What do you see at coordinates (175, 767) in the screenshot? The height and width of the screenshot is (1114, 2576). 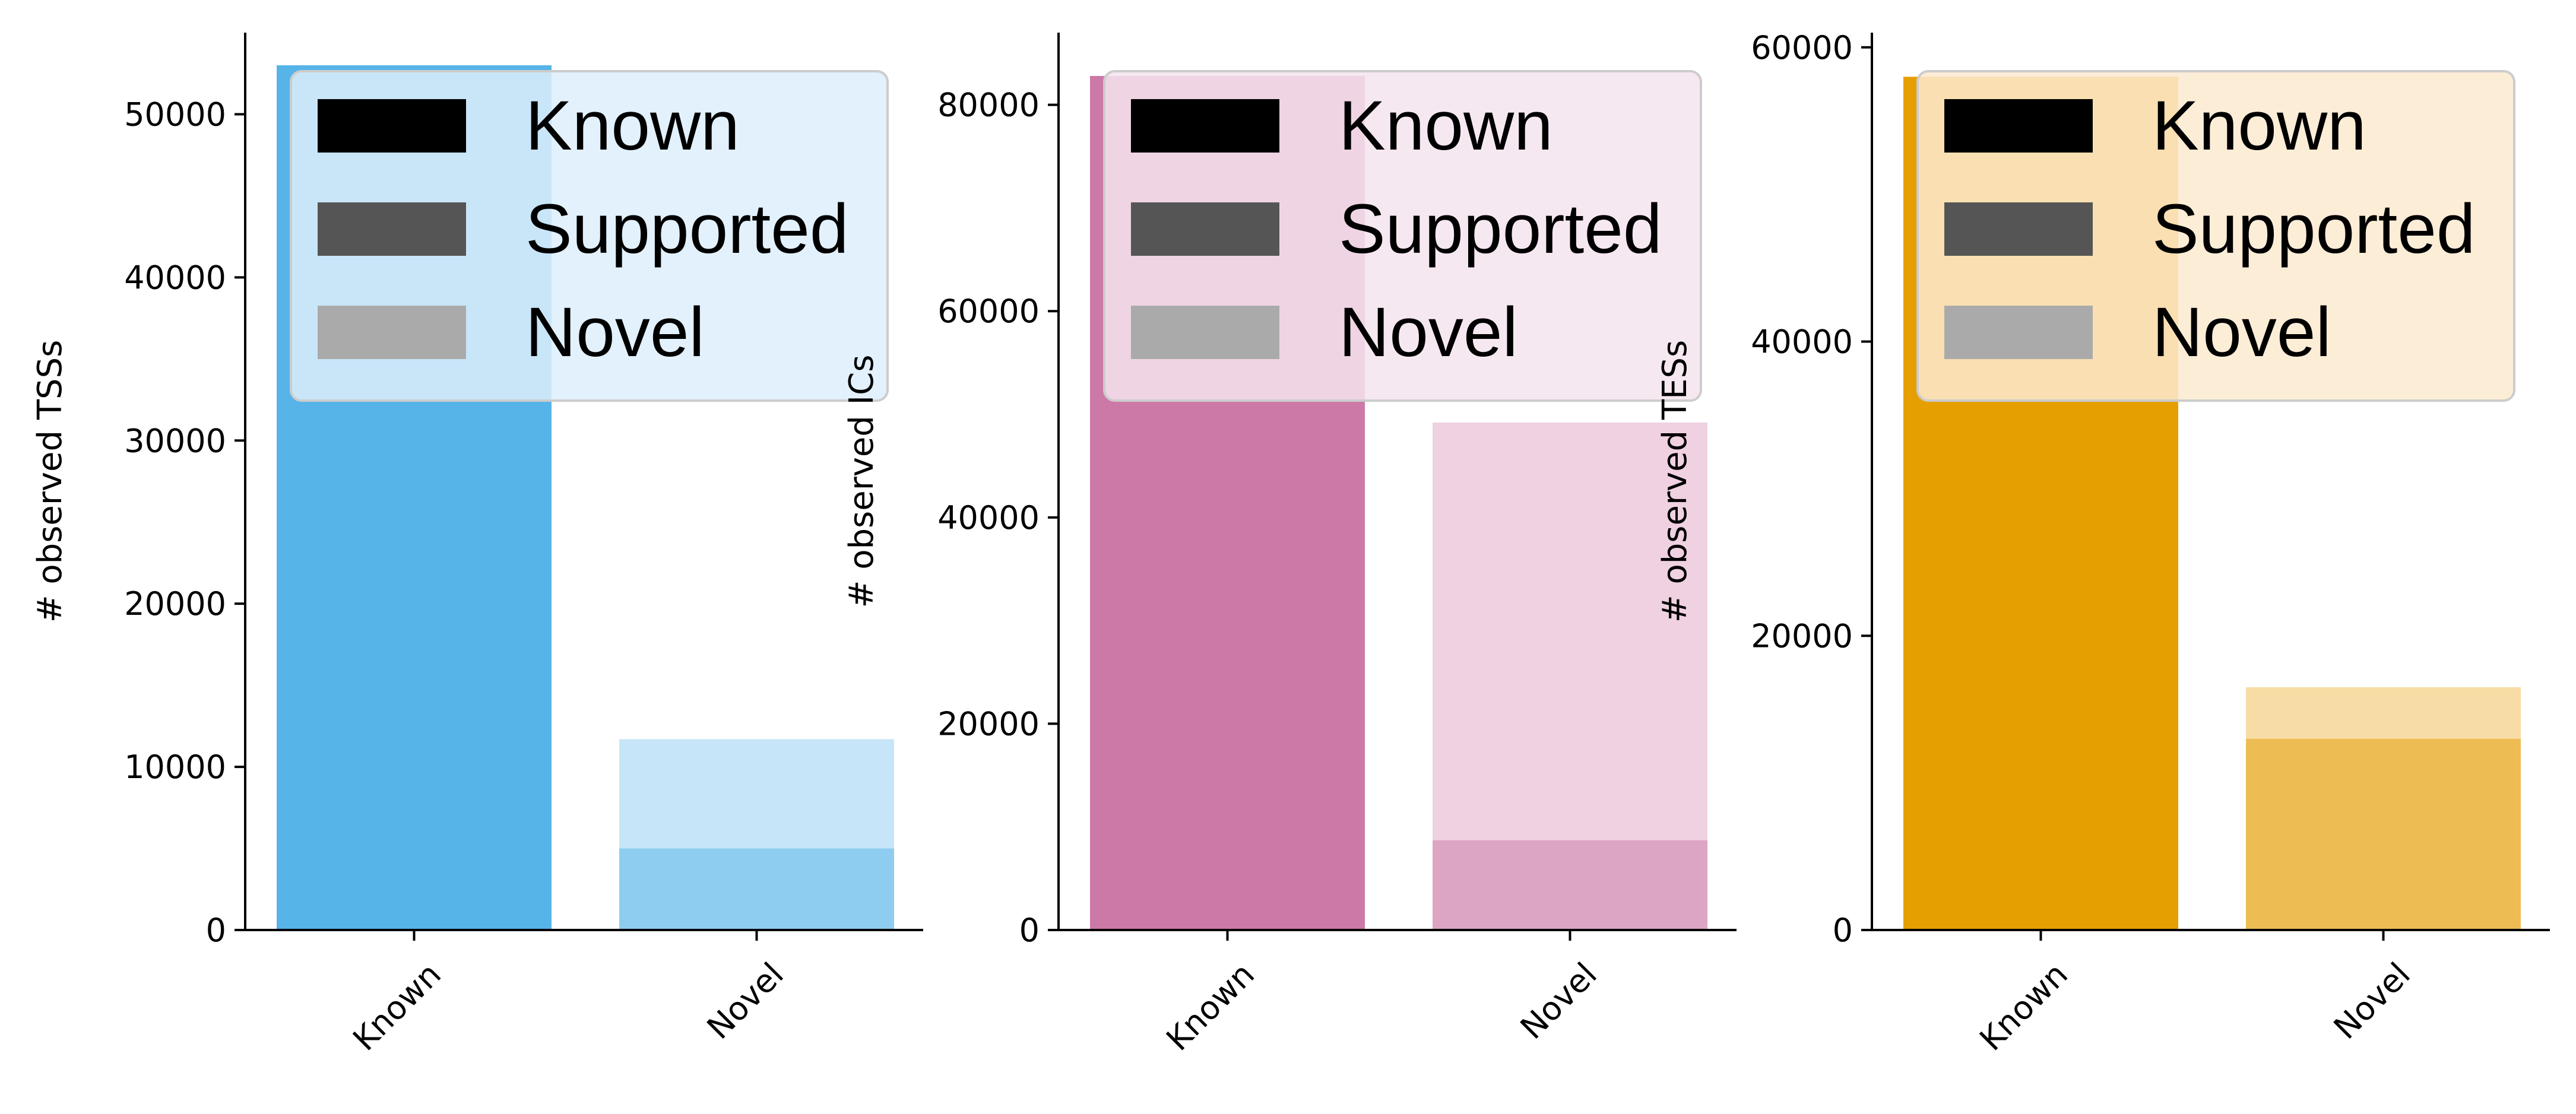 I see `y-tick-label: 10000` at bounding box center [175, 767].